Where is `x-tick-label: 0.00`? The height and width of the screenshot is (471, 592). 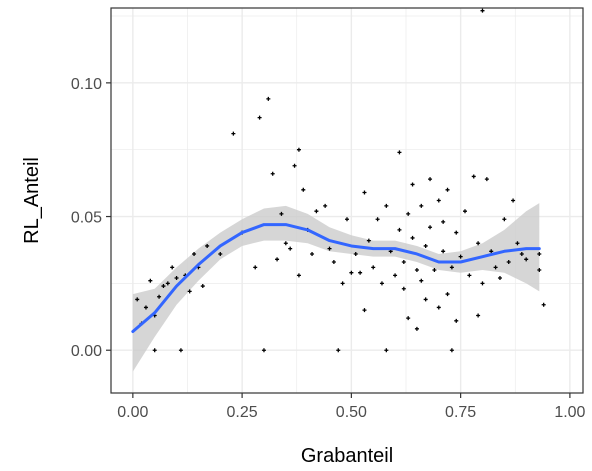
x-tick-label: 0.00 is located at coordinates (132, 412).